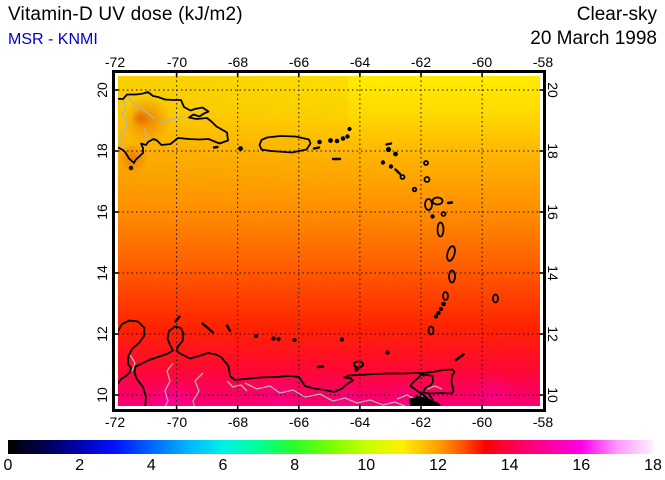 Image resolution: width=665 pixels, height=480 pixels. I want to click on colorbar-label: 18, so click(653, 465).